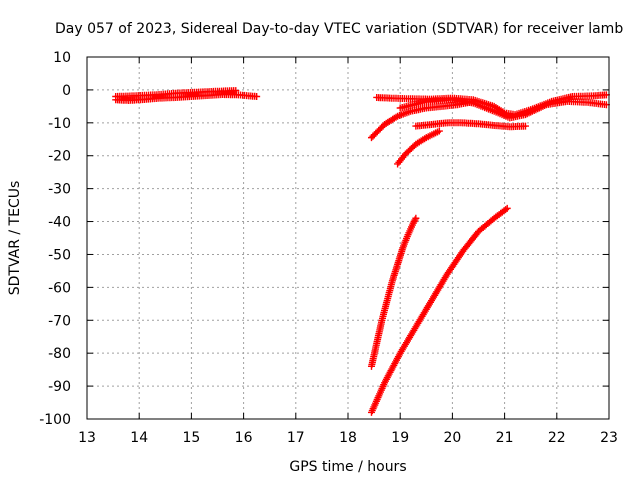 The width and height of the screenshot is (640, 480). What do you see at coordinates (191, 438) in the screenshot?
I see `x-tick-label: 15` at bounding box center [191, 438].